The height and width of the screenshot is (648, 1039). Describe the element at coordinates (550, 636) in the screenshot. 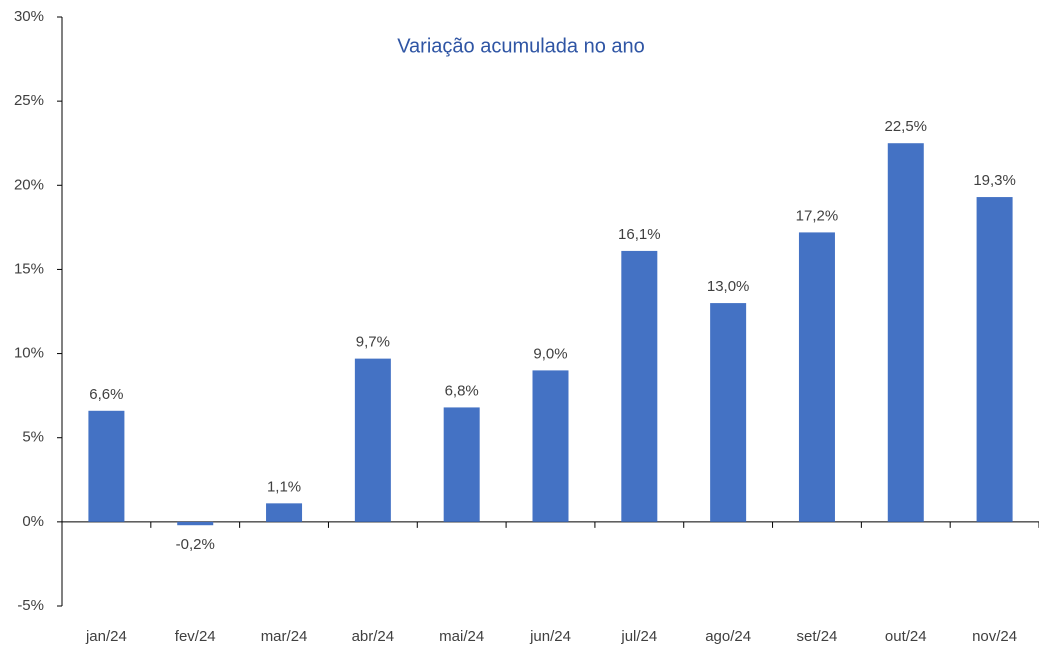

I see `x-tick-label: jun/24` at that location.